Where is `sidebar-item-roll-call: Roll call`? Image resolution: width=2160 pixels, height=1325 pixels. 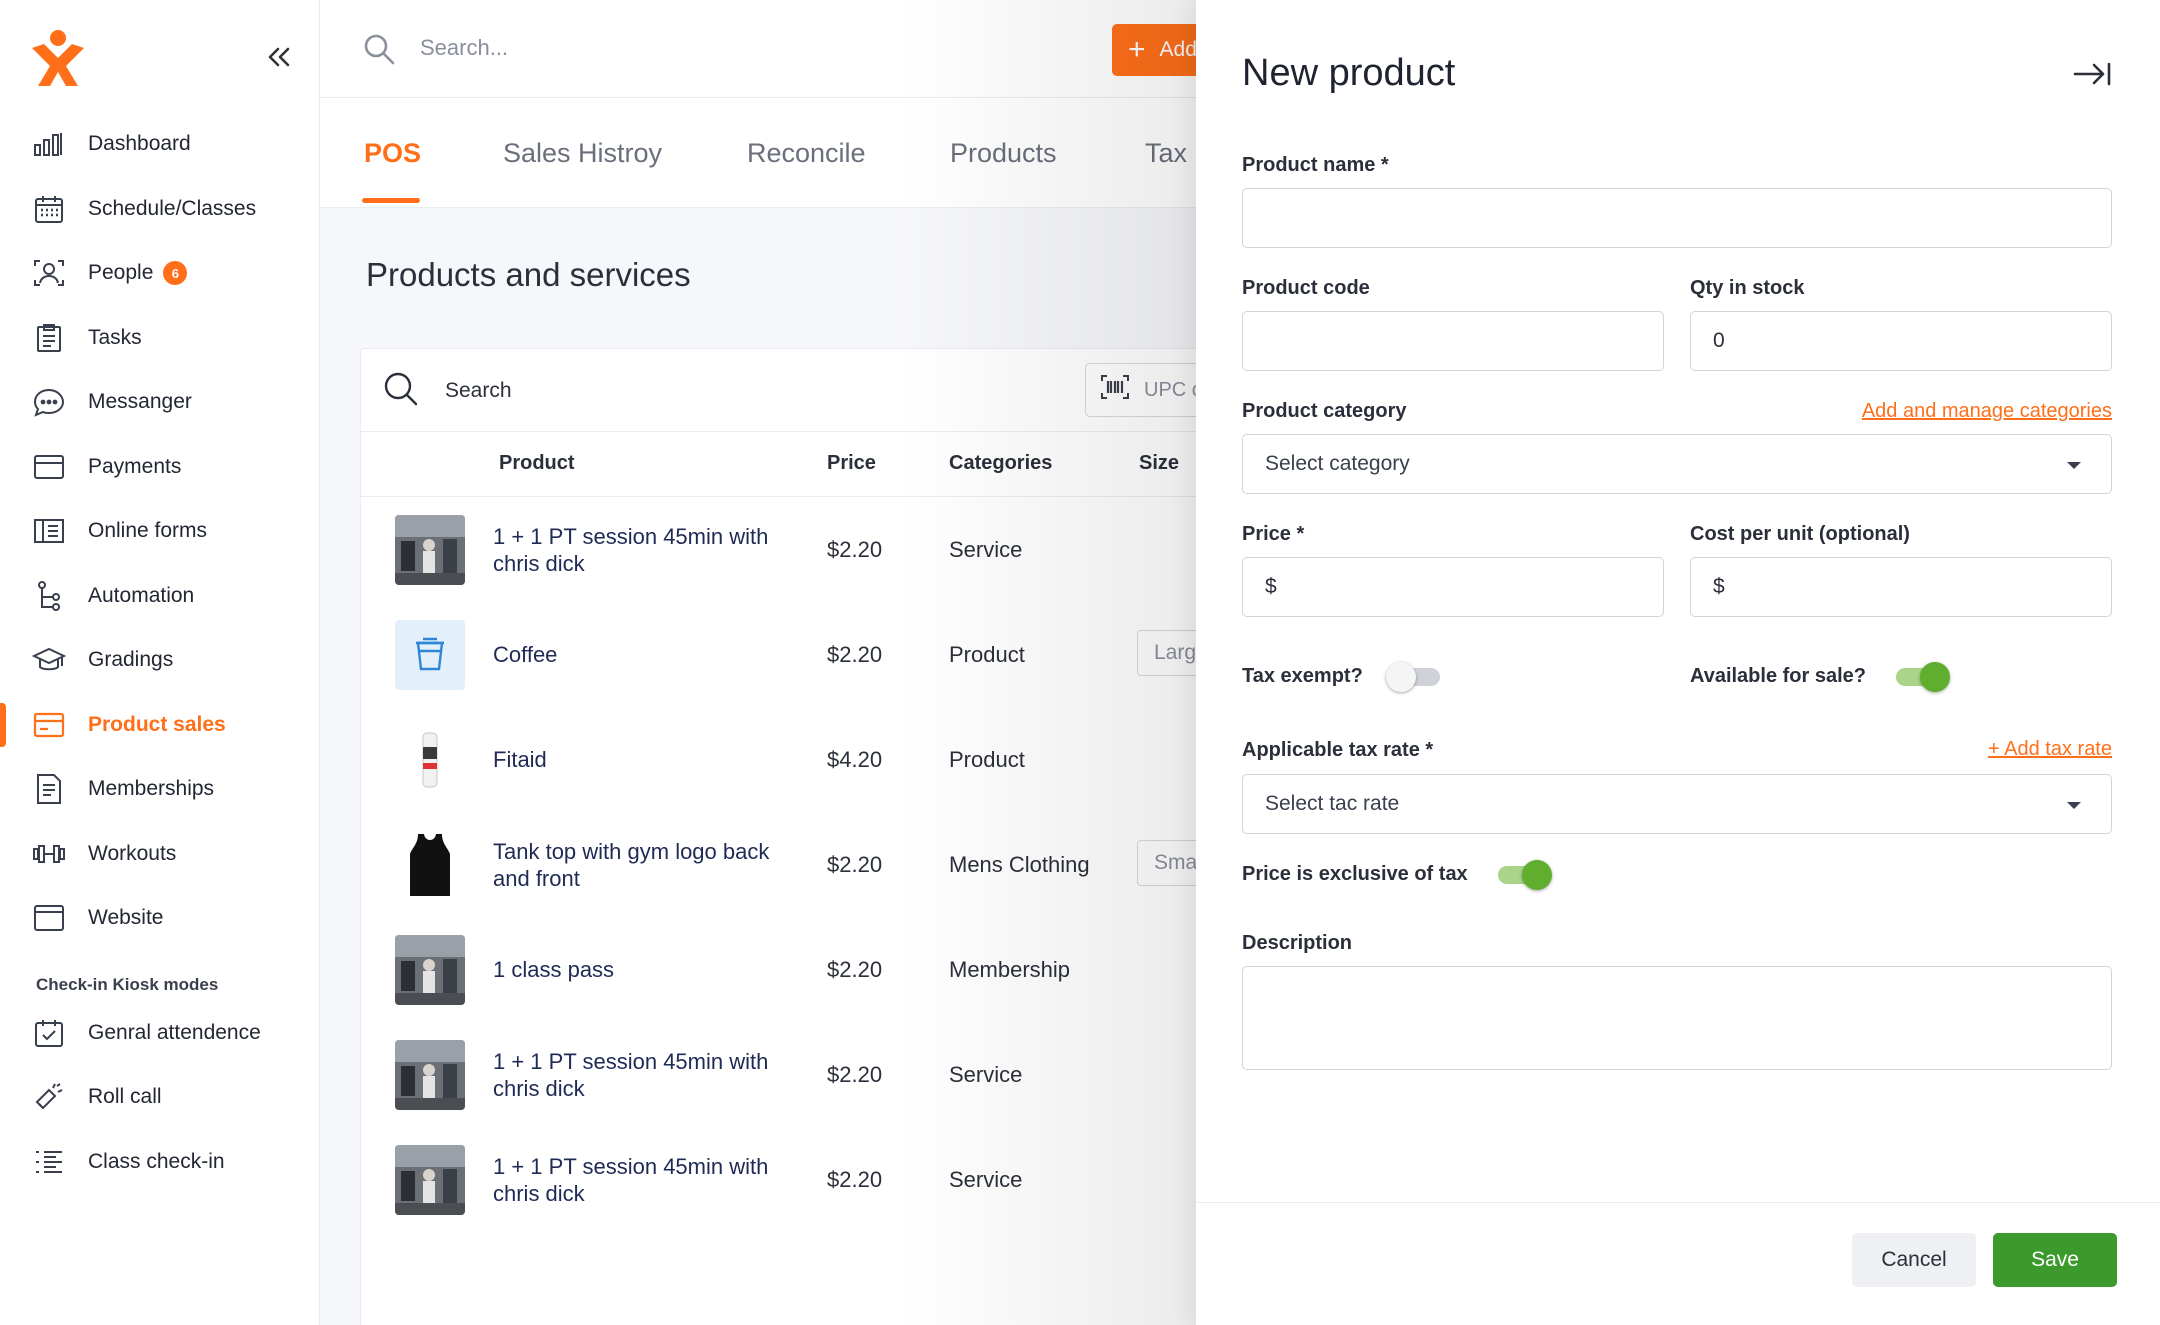
sidebar-item-roll-call: Roll call is located at coordinates (160, 1097).